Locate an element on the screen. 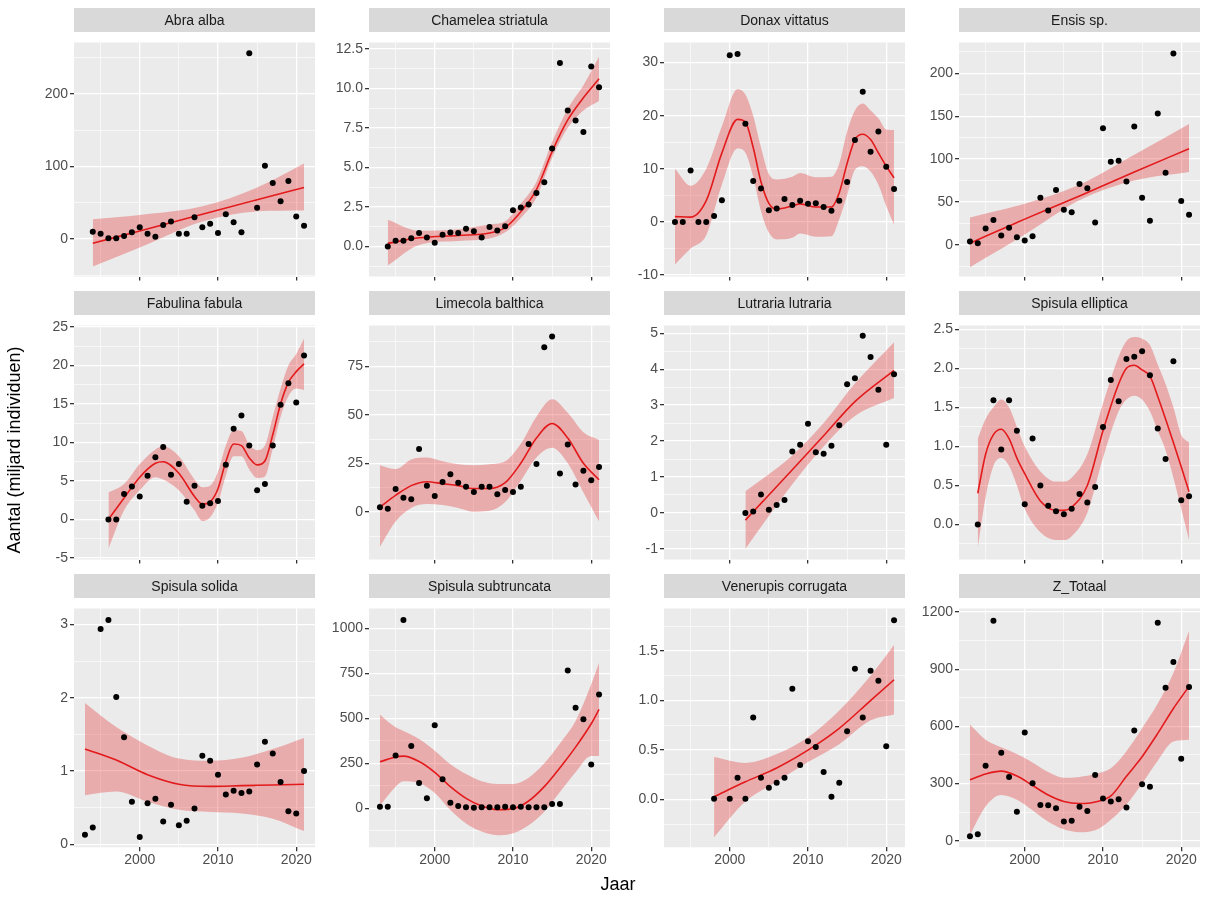 This screenshot has width=1208, height=908. y-tick-label: 1.0 is located at coordinates (943, 445).